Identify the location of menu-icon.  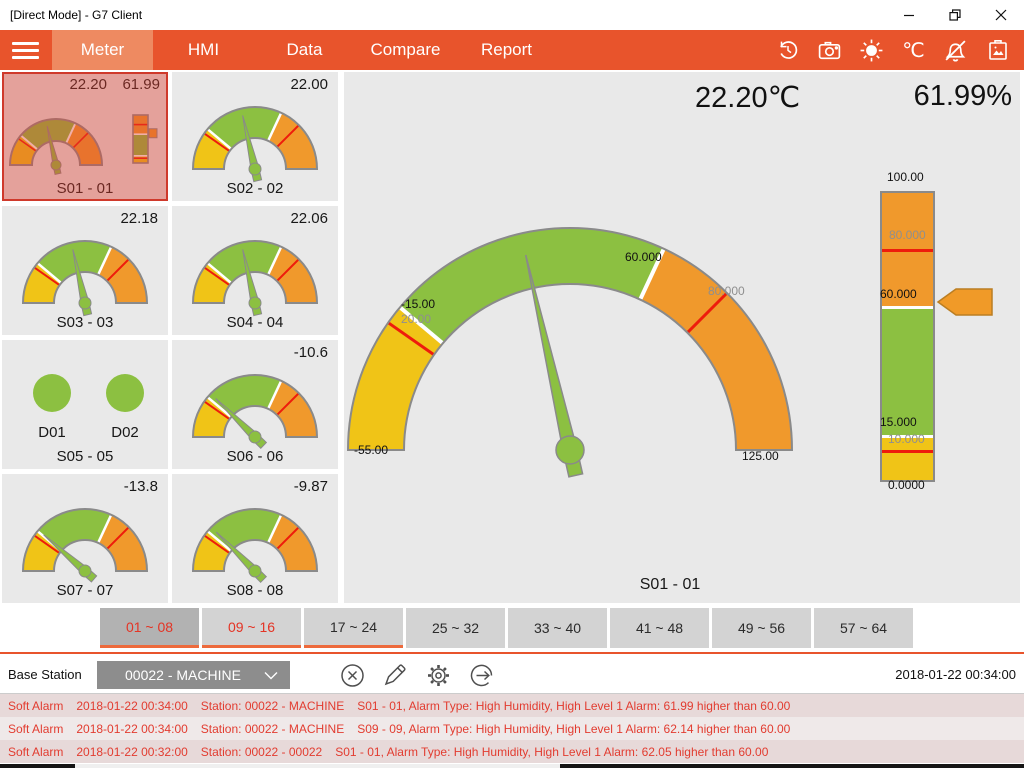
(26, 50).